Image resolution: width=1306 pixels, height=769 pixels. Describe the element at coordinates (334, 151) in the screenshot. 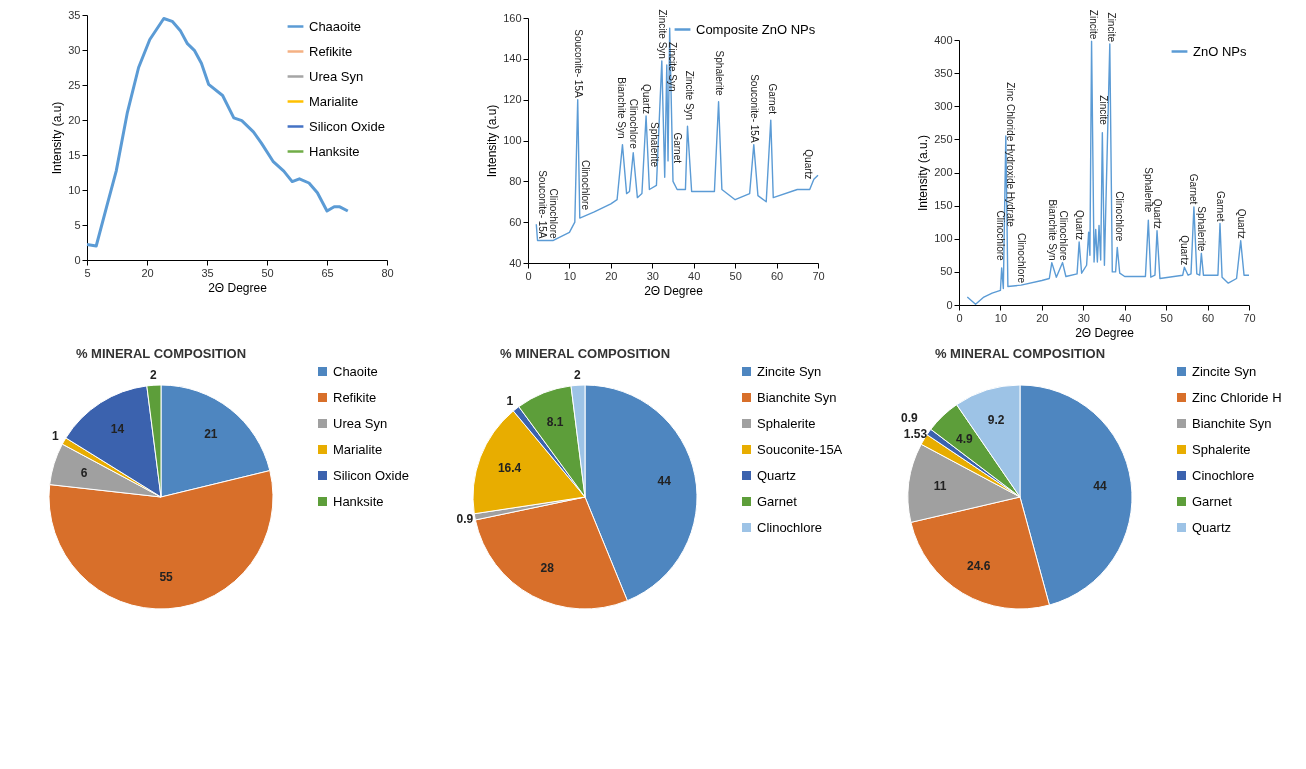

I see `legend-label: Hanksite` at that location.